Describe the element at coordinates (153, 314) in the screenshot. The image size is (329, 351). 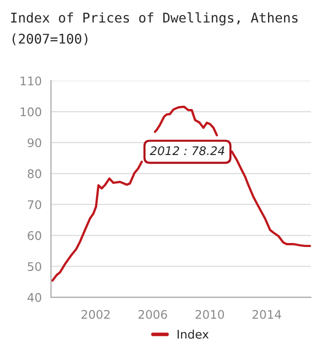
I see `x-tick-label: 2006` at that location.